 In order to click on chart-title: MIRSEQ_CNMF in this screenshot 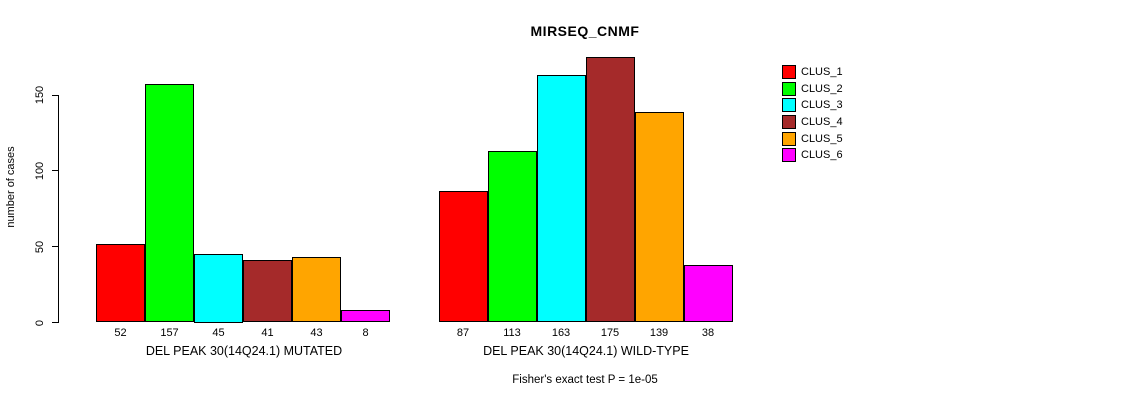, I will do `click(585, 31)`.